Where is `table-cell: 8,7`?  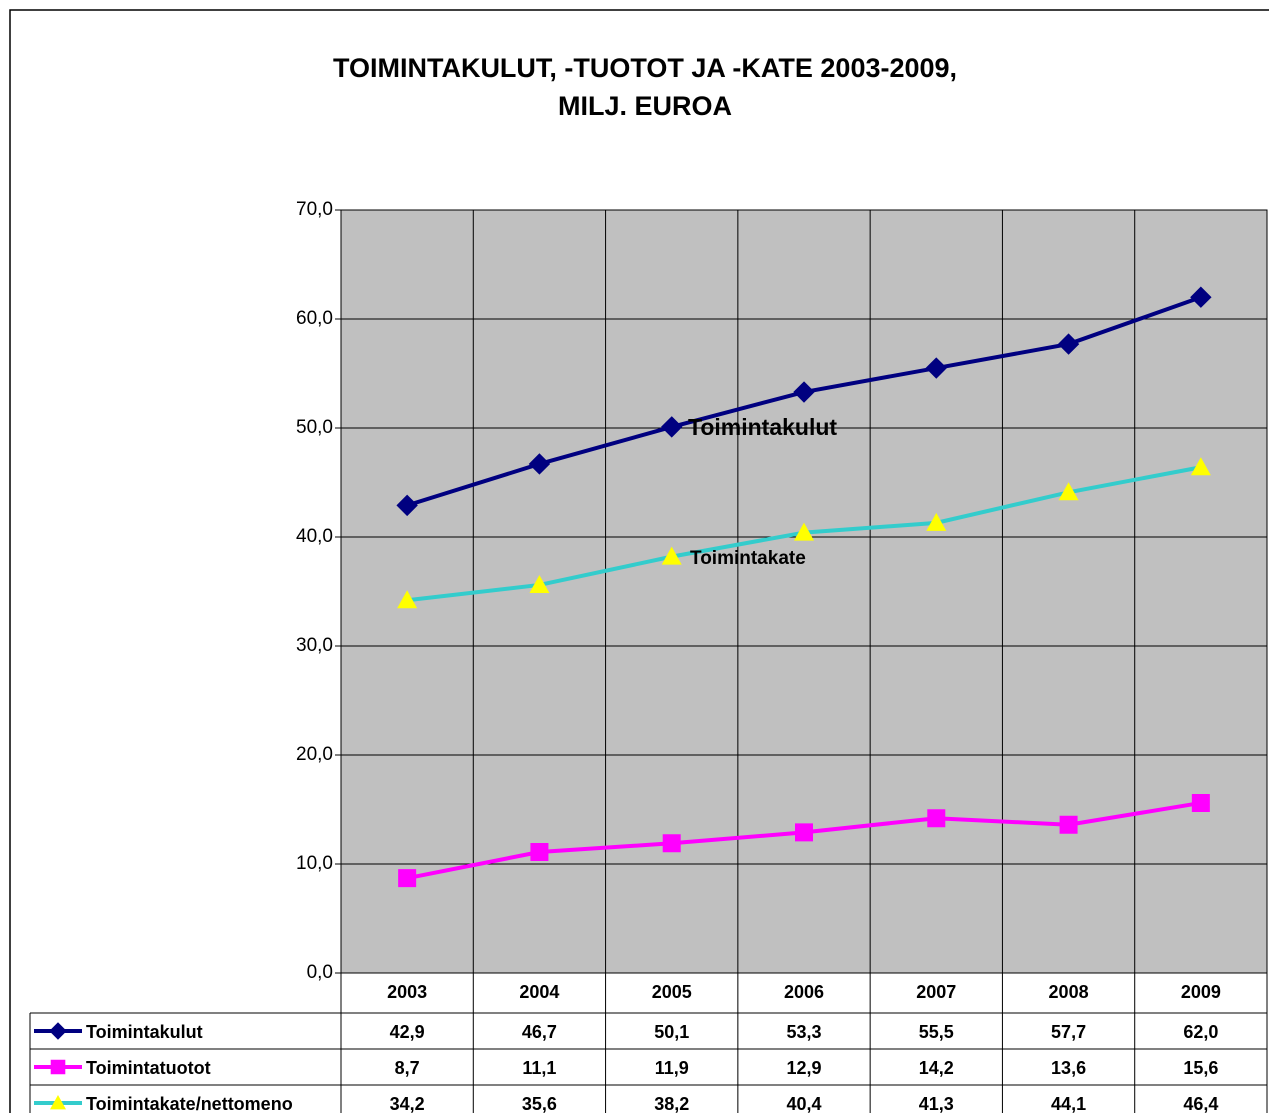
table-cell: 8,7 is located at coordinates (407, 1068).